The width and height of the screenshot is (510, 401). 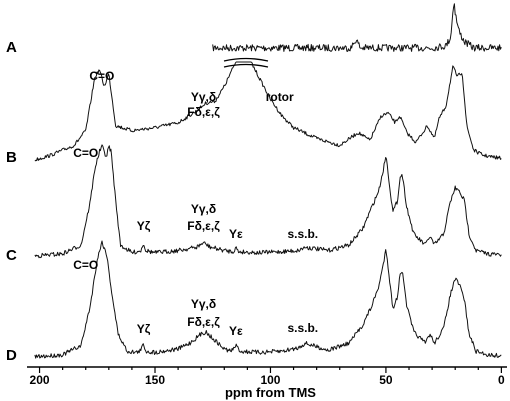 What do you see at coordinates (501, 380) in the screenshot?
I see `x-tick-label: 0` at bounding box center [501, 380].